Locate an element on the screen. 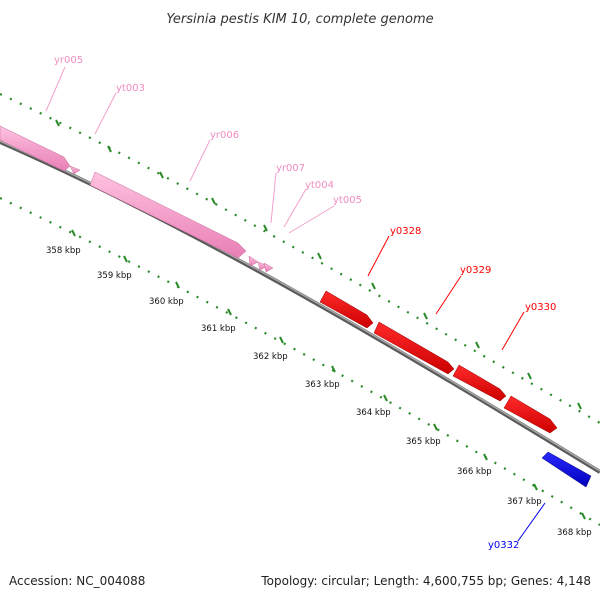  accession-text: Accession: NC_004088 is located at coordinates (77, 581).